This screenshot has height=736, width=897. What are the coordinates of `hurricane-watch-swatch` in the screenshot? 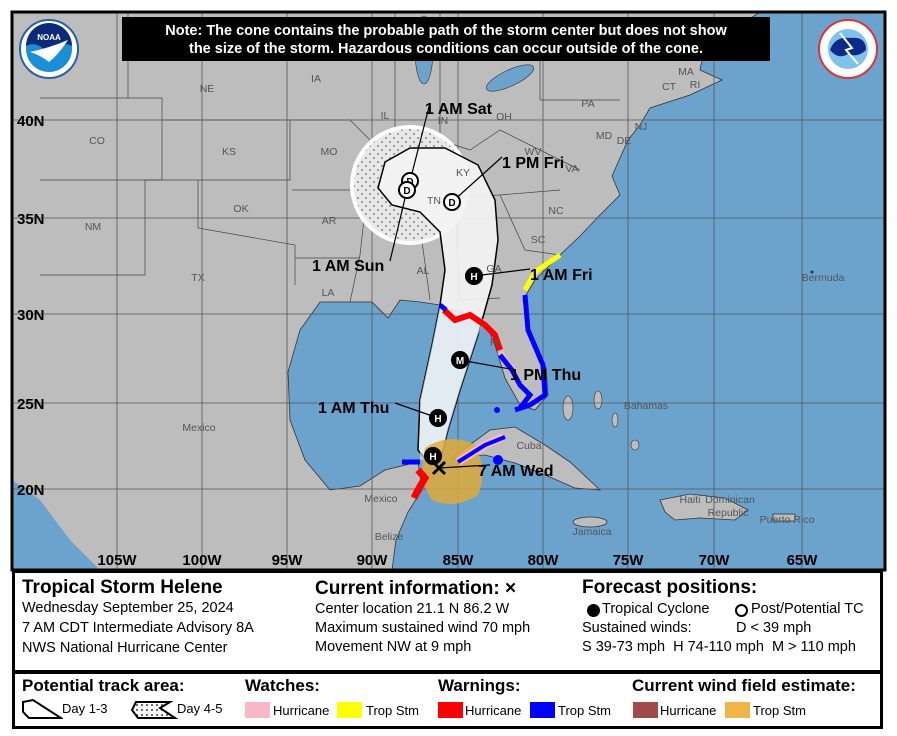 It's located at (257, 710).